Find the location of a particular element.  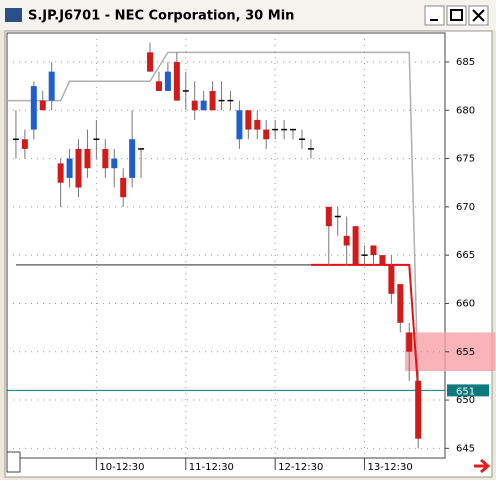

y-tick-label: 665 is located at coordinates (465, 255).